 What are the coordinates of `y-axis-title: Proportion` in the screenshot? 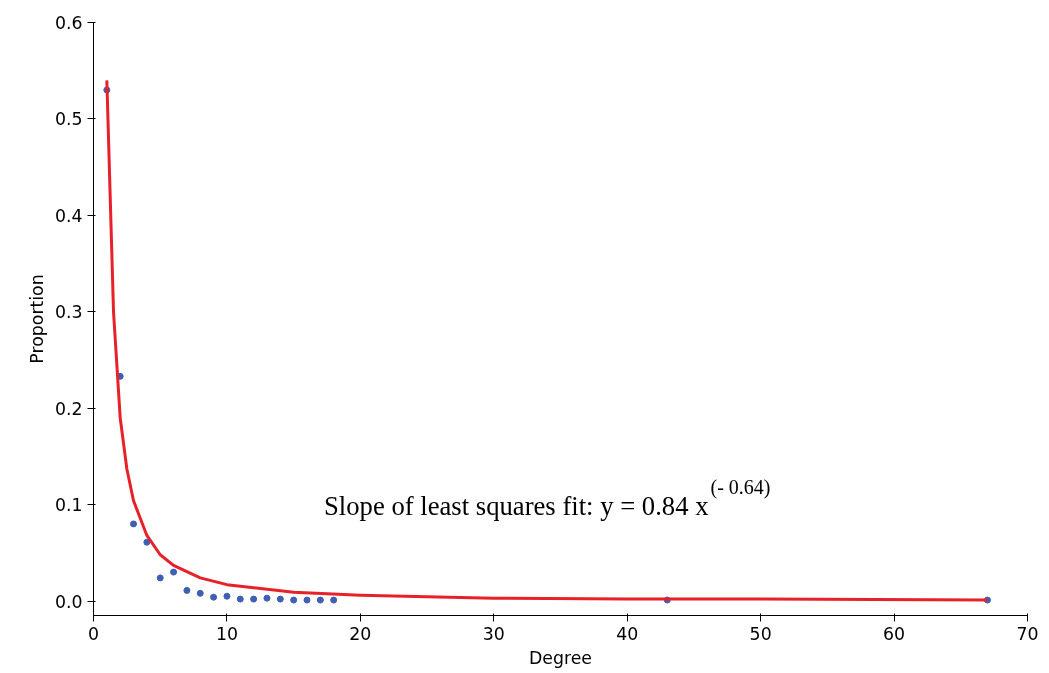 It's located at (36, 319).